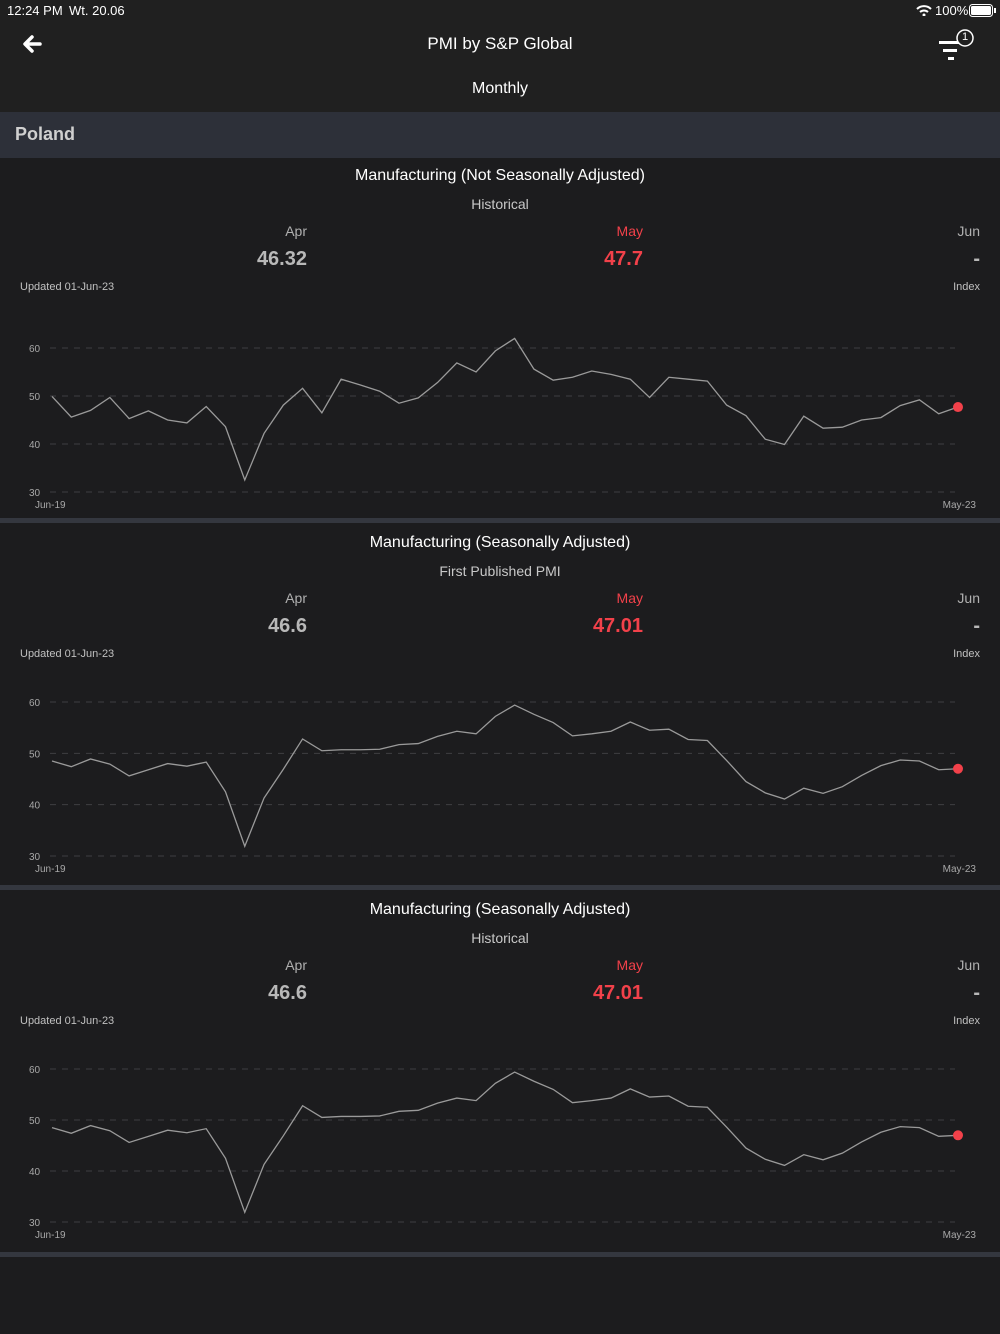  Describe the element at coordinates (623, 259) in the screenshot. I see `value-current: 47.7` at that location.